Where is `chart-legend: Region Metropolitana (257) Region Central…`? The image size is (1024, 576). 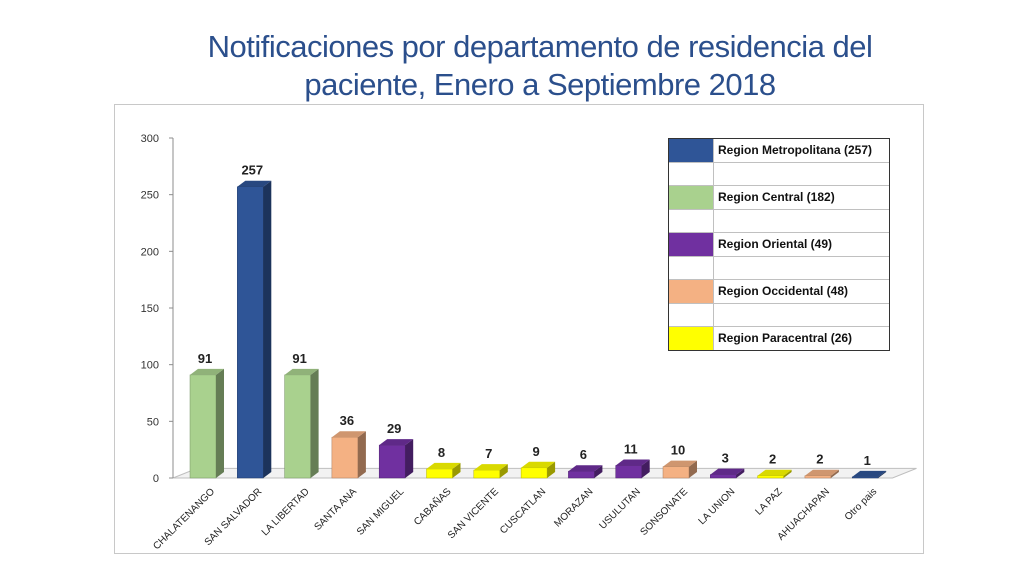
chart-legend: Region Metropolitana (257) Region Central… is located at coordinates (779, 244).